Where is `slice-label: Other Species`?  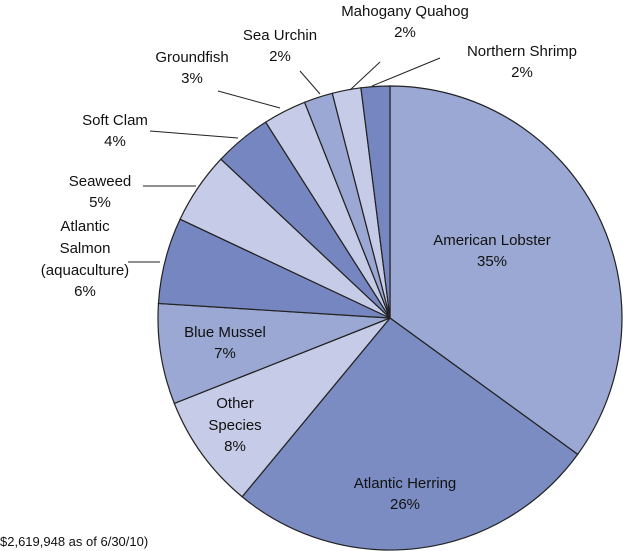 slice-label: Other Species is located at coordinates (234, 414).